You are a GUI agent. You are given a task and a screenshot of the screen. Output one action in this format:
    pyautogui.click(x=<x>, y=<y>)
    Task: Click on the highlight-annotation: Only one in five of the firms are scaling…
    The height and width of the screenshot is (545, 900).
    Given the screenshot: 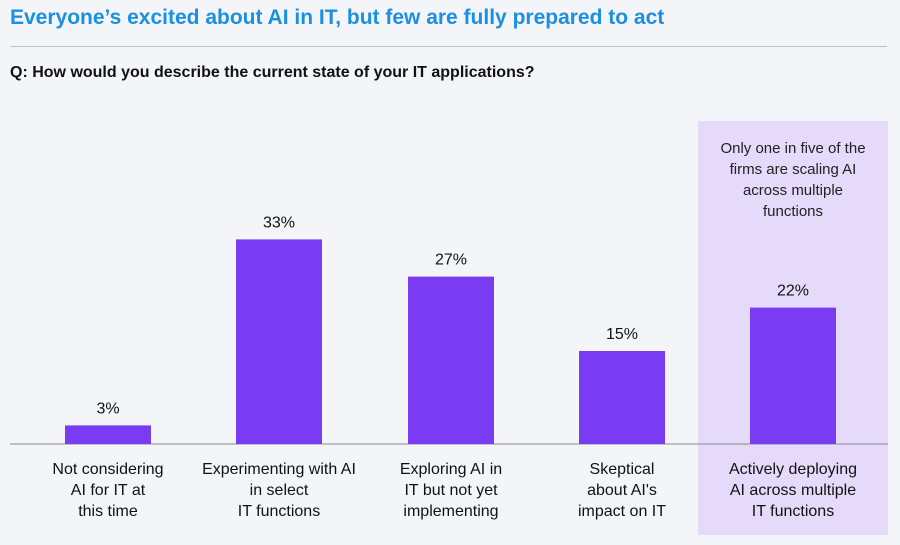 What is the action you would take?
    pyautogui.click(x=792, y=180)
    